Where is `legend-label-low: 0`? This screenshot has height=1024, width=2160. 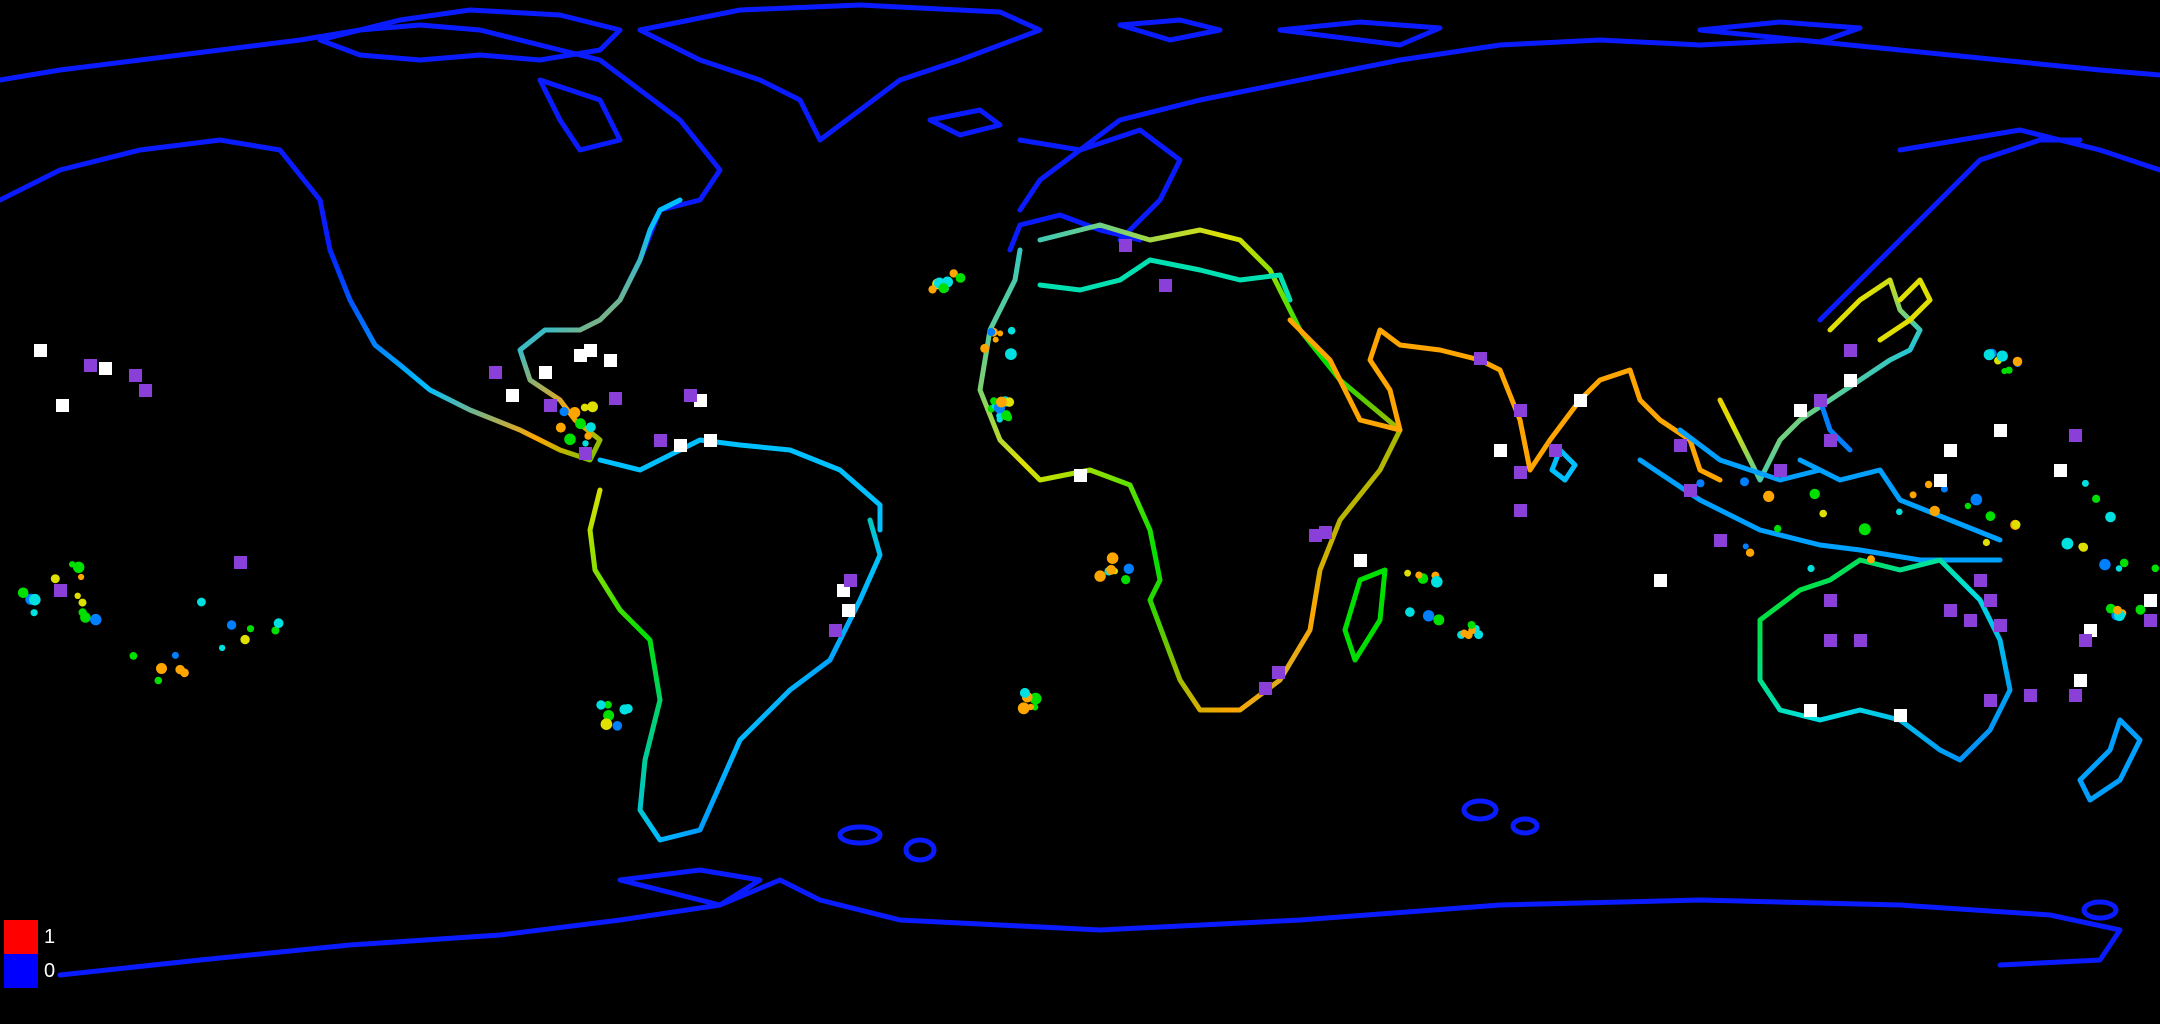 legend-label-low: 0 is located at coordinates (50, 970).